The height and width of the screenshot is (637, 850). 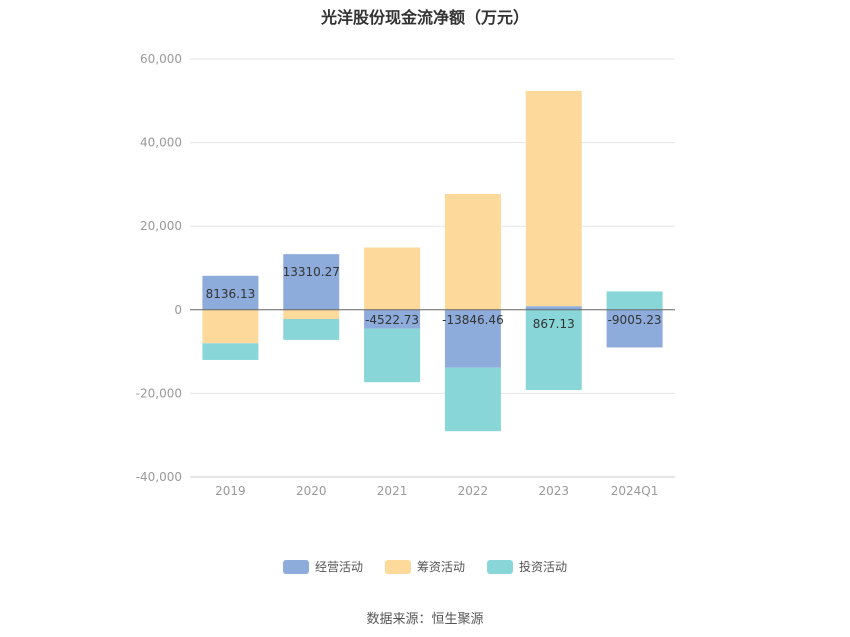 I want to click on x-tick-label: 2021, so click(x=392, y=491).